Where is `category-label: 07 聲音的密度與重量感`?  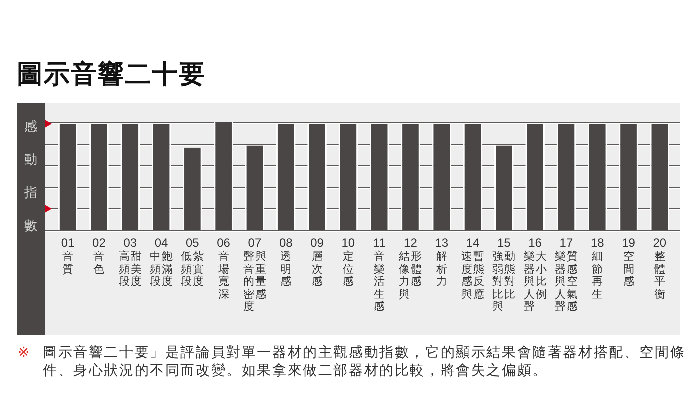
category-label: 07 聲音的密度與重量感 is located at coordinates (254, 275).